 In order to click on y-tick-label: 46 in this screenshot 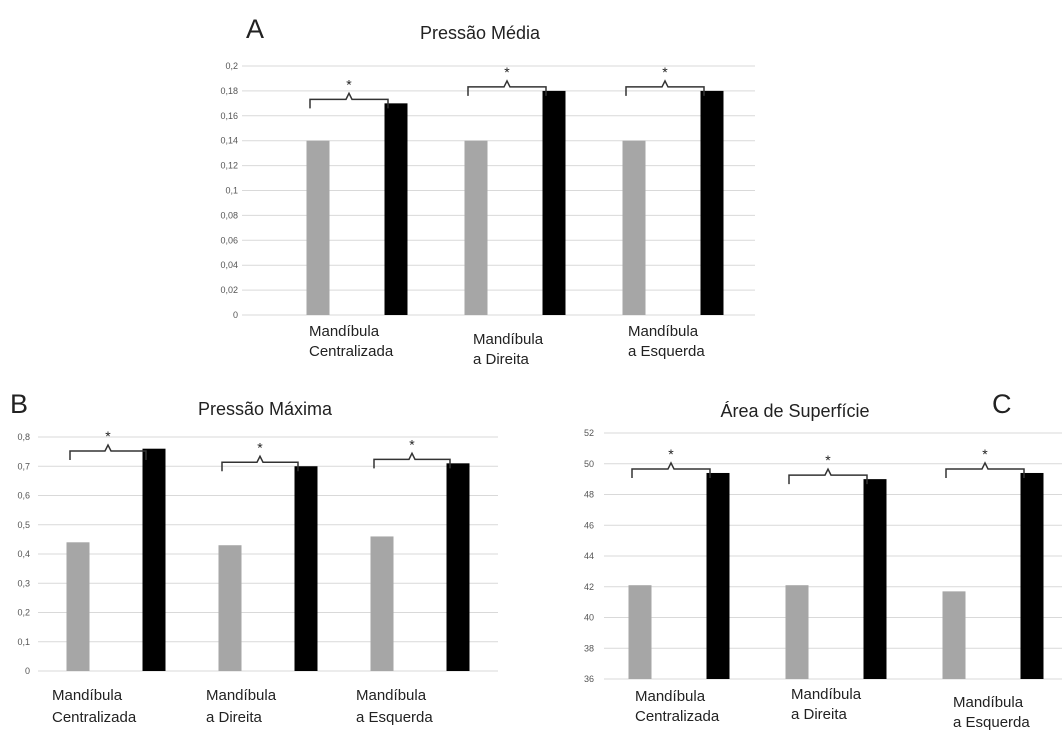, I will do `click(589, 525)`.